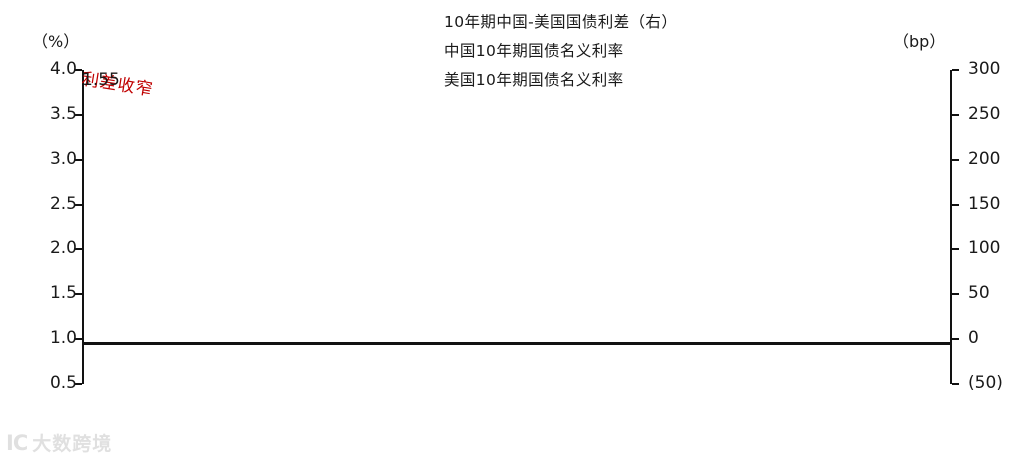  What do you see at coordinates (534, 79) in the screenshot?
I see `legend-label-us-rate: 美国10年期国债名义利率` at bounding box center [534, 79].